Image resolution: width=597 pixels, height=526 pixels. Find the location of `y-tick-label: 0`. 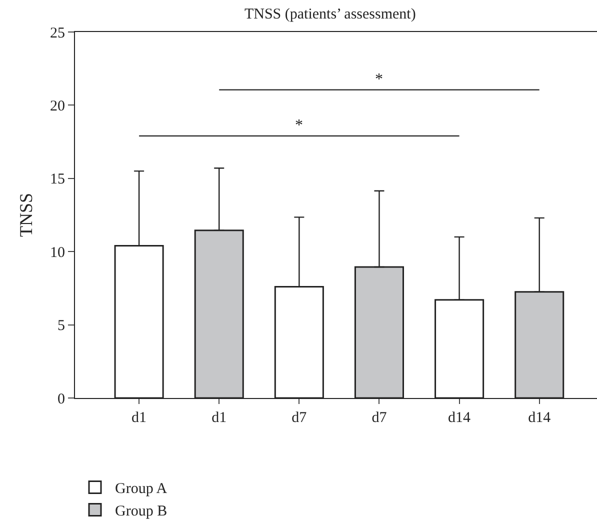

y-tick-label: 0 is located at coordinates (61, 399).